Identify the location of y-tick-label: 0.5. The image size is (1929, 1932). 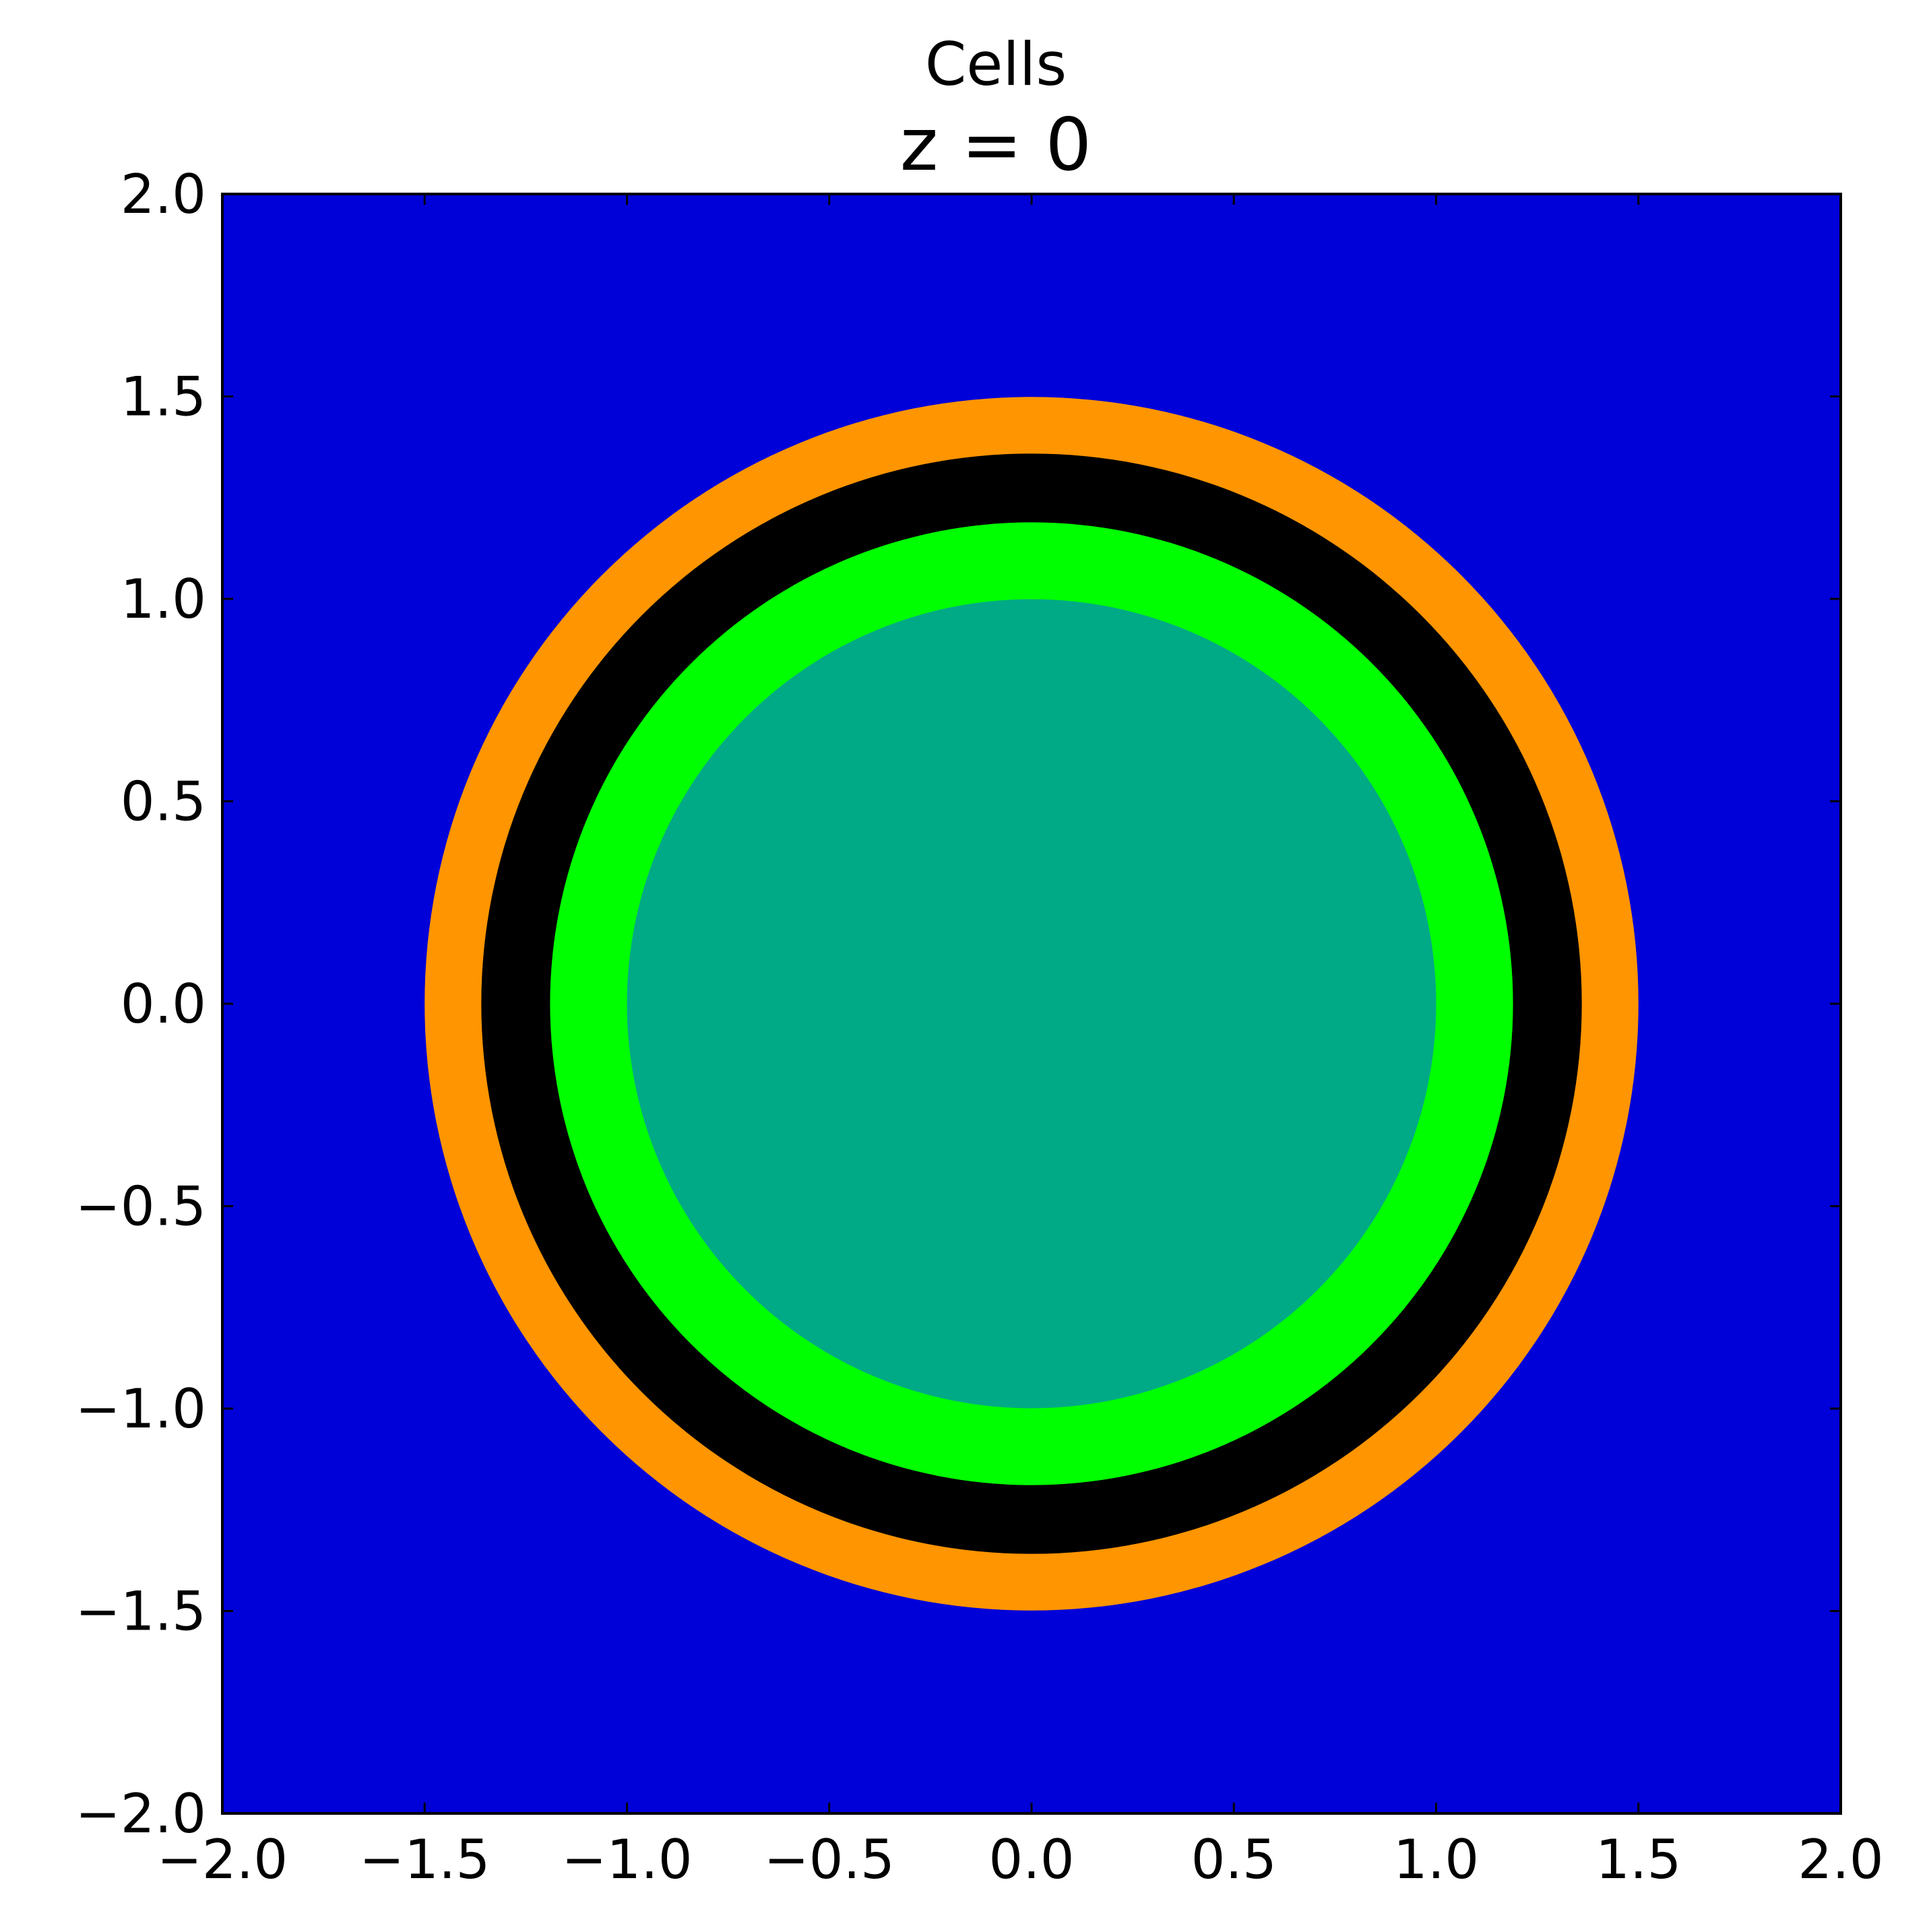
(164, 802).